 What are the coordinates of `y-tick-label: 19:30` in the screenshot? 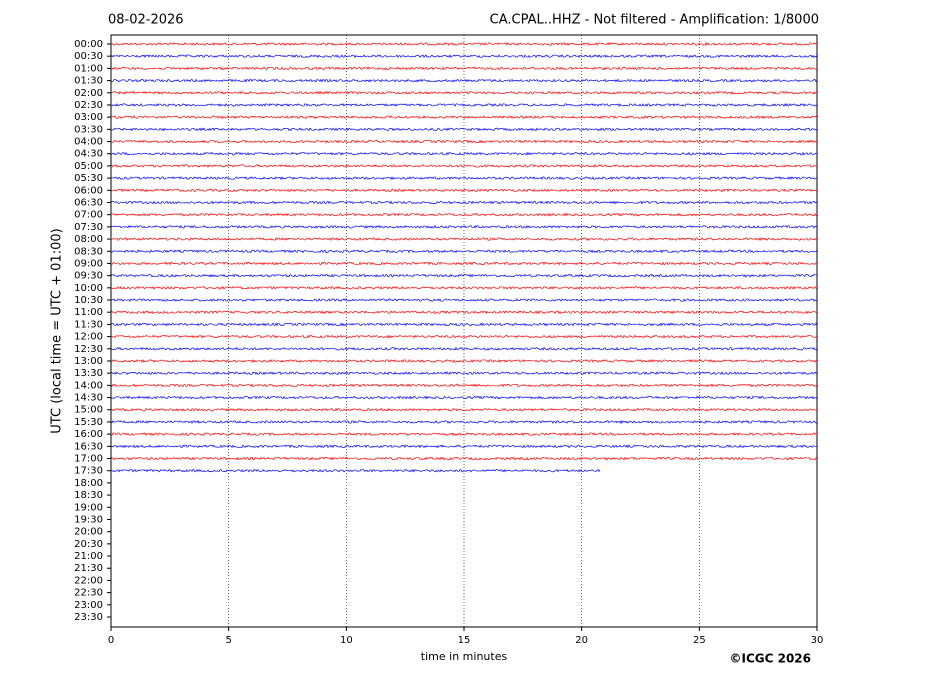 It's located at (88, 519).